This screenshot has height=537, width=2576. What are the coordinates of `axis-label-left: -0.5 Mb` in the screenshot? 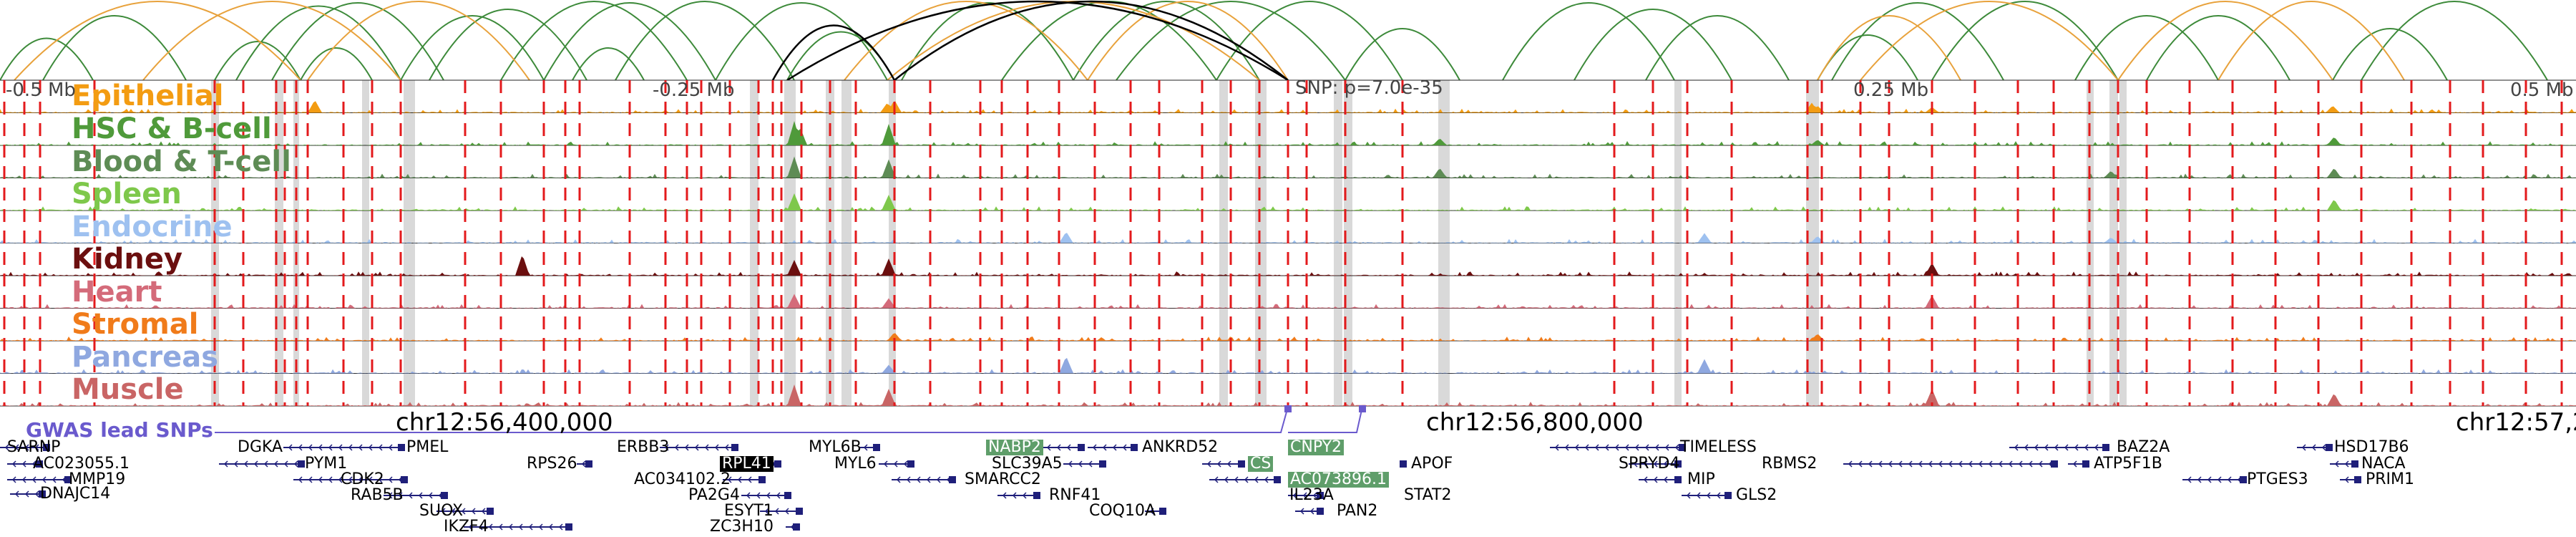 It's located at (41, 90).